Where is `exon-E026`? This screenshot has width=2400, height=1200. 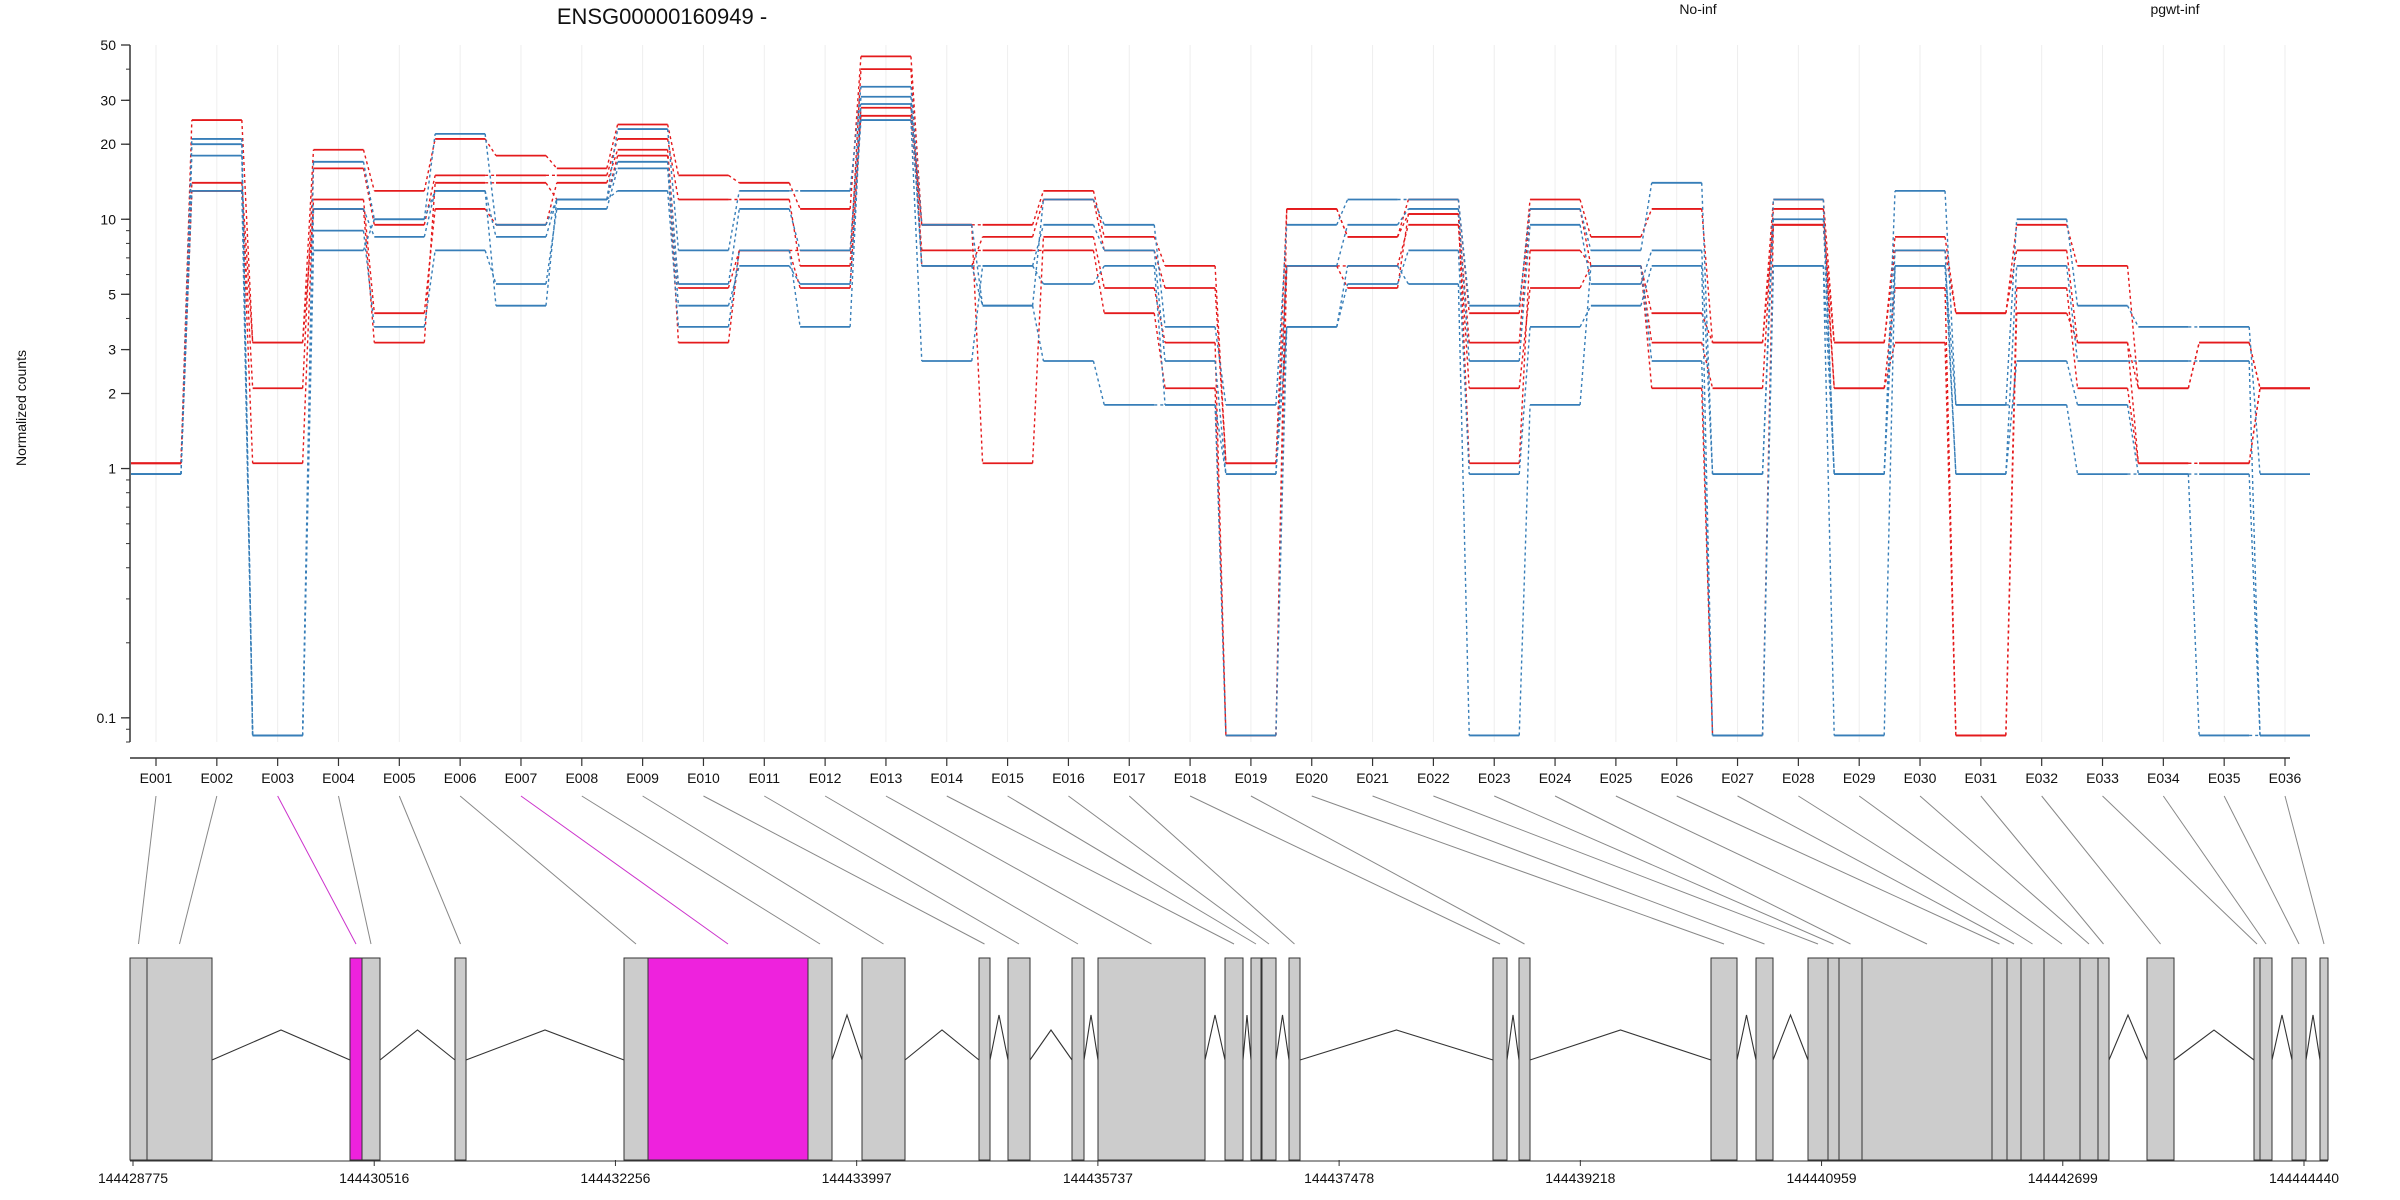
exon-E026 is located at coordinates (1999, 1059).